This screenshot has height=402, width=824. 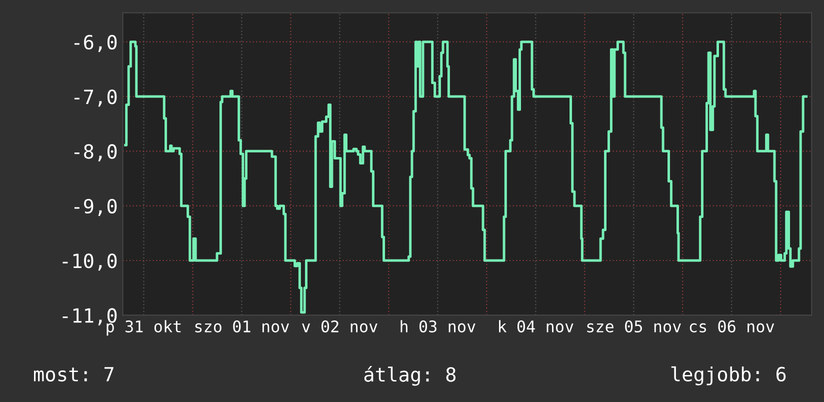 What do you see at coordinates (95, 43) in the screenshot?
I see `y-tick-label: -6,0` at bounding box center [95, 43].